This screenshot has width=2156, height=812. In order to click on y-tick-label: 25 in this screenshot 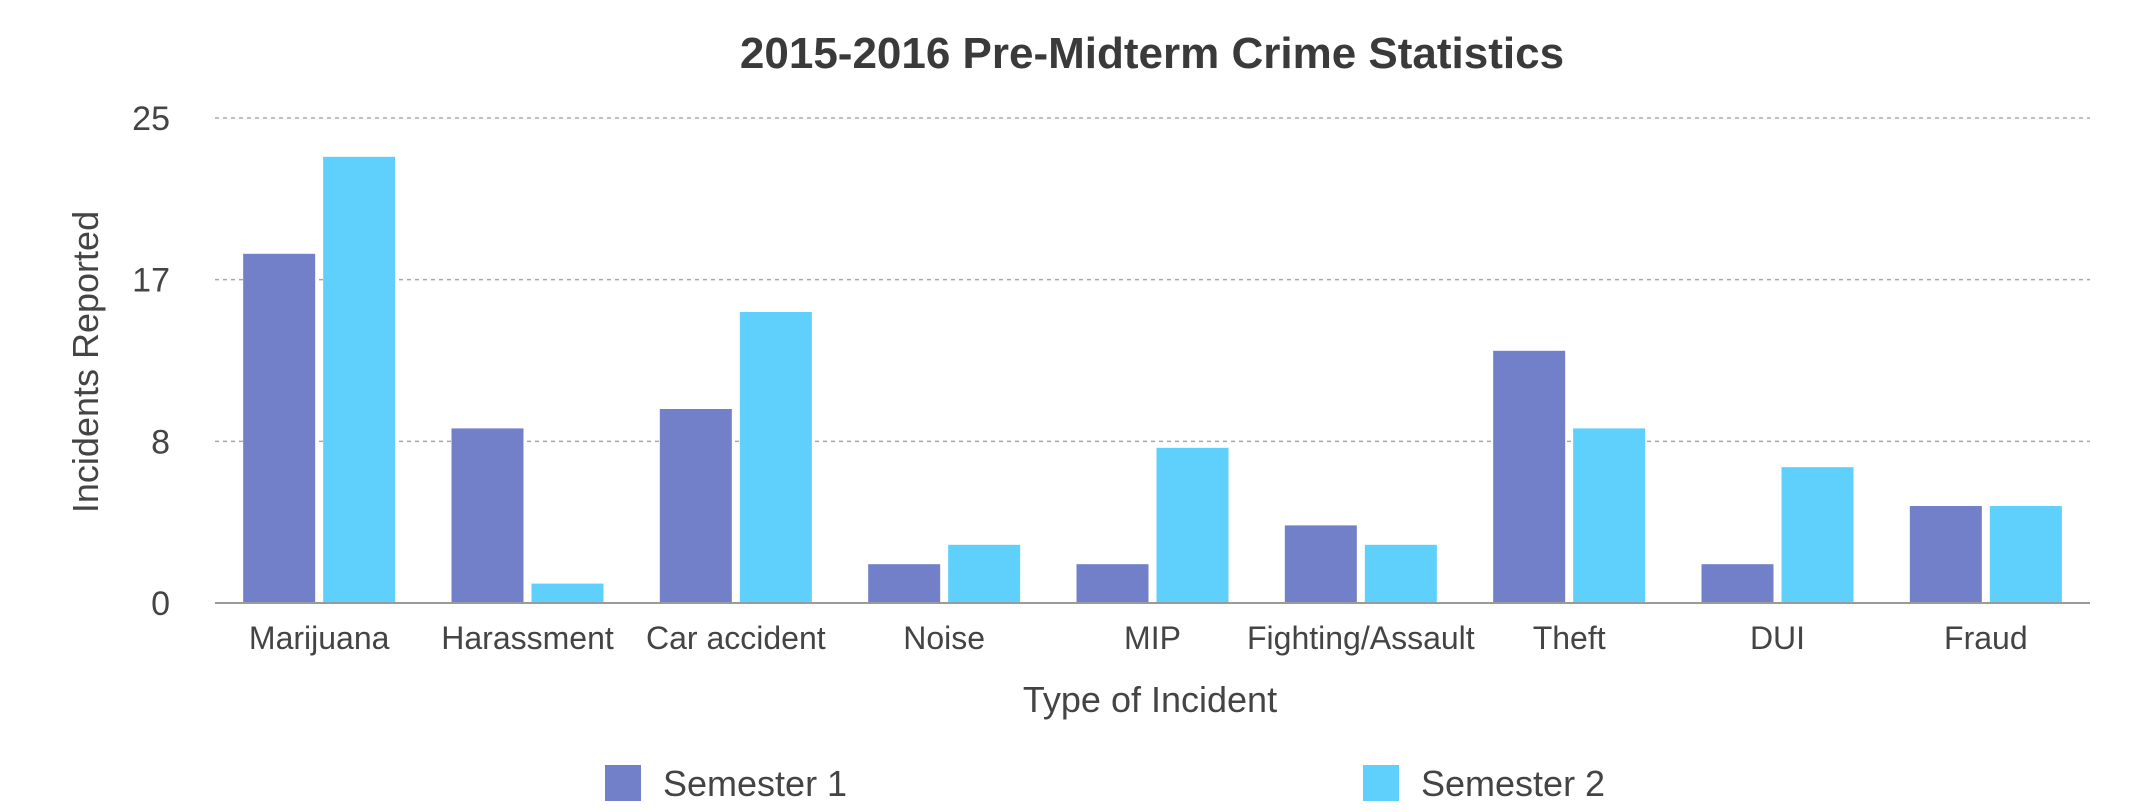, I will do `click(151, 119)`.